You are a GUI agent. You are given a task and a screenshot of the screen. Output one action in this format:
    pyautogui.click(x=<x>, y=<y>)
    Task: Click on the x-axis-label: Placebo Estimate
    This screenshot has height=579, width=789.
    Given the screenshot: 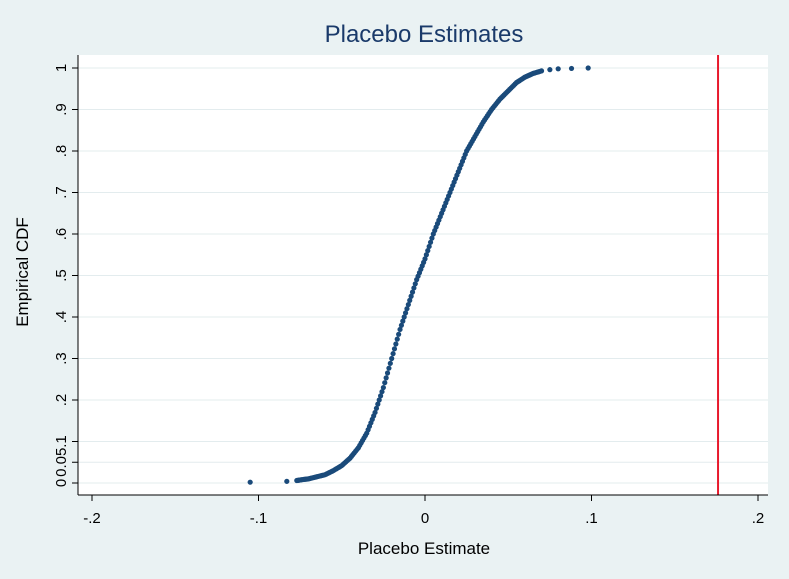 What is the action you would take?
    pyautogui.click(x=424, y=548)
    